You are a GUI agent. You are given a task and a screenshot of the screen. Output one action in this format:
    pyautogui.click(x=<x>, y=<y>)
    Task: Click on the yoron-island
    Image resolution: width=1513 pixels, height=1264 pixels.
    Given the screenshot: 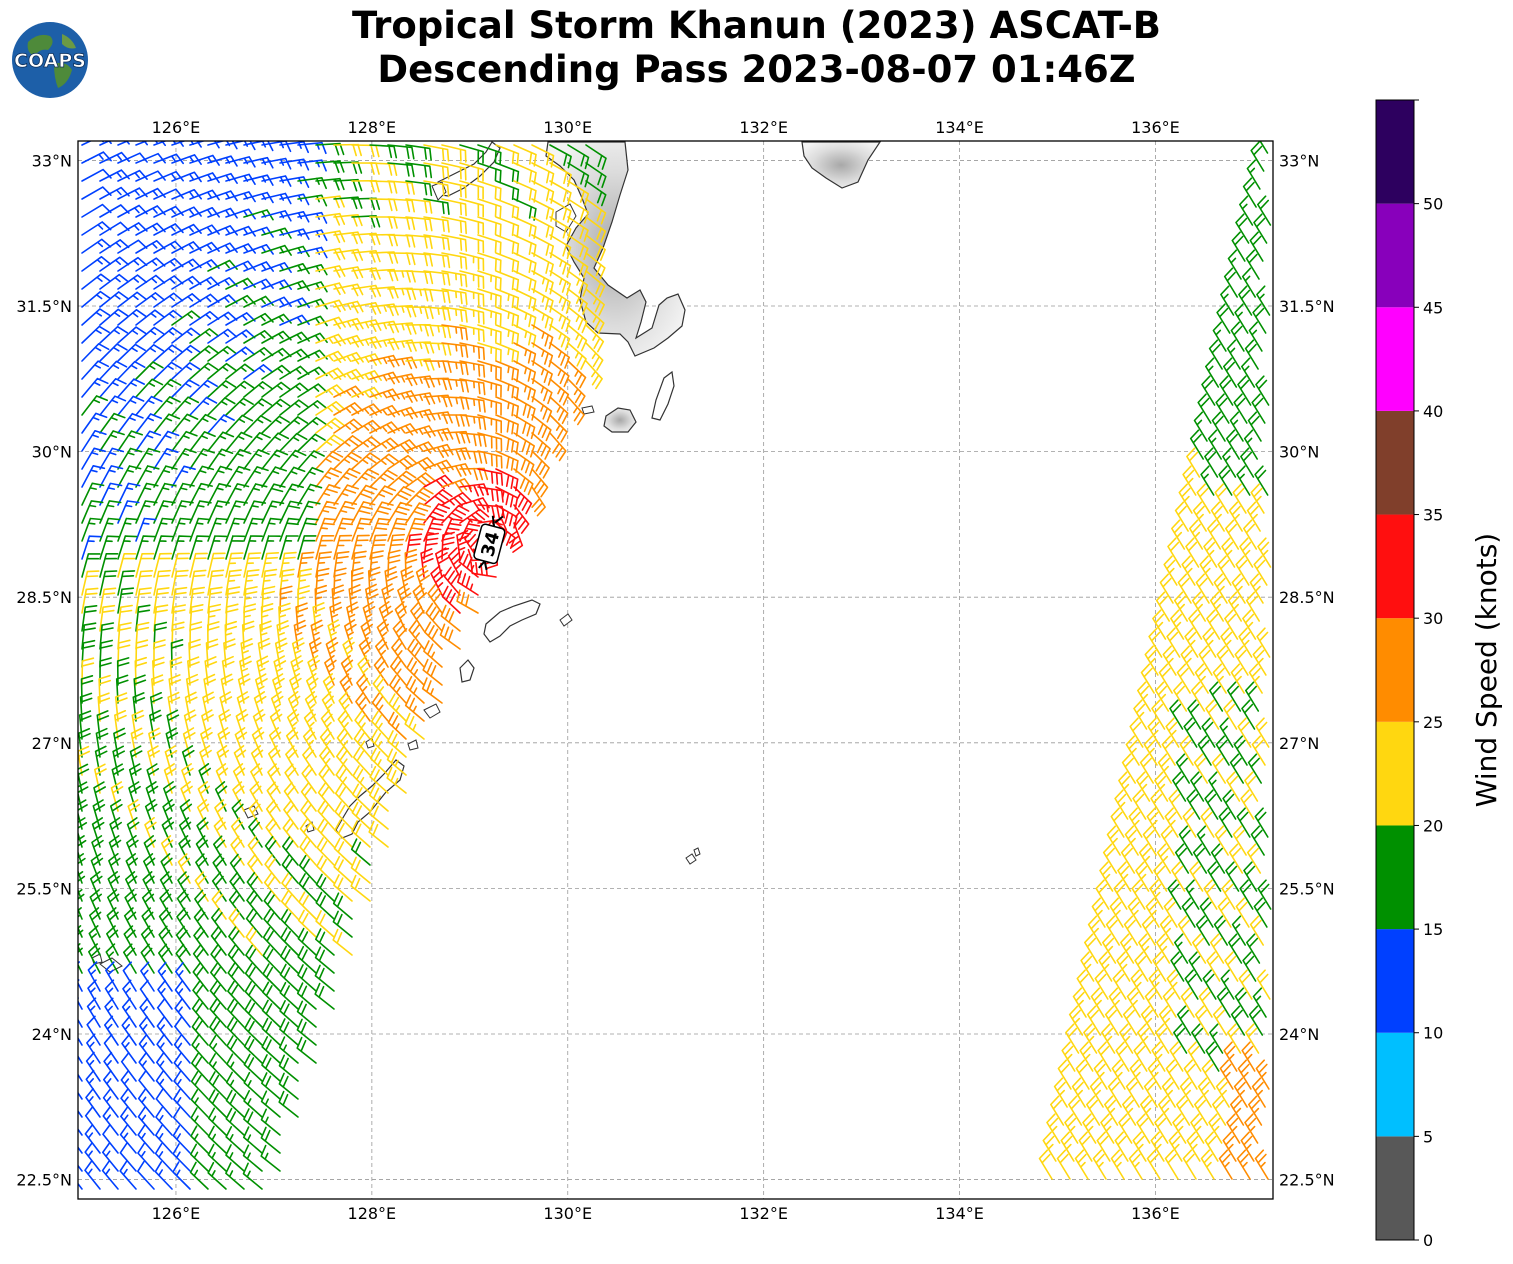 What is the action you would take?
    pyautogui.click(x=413, y=745)
    